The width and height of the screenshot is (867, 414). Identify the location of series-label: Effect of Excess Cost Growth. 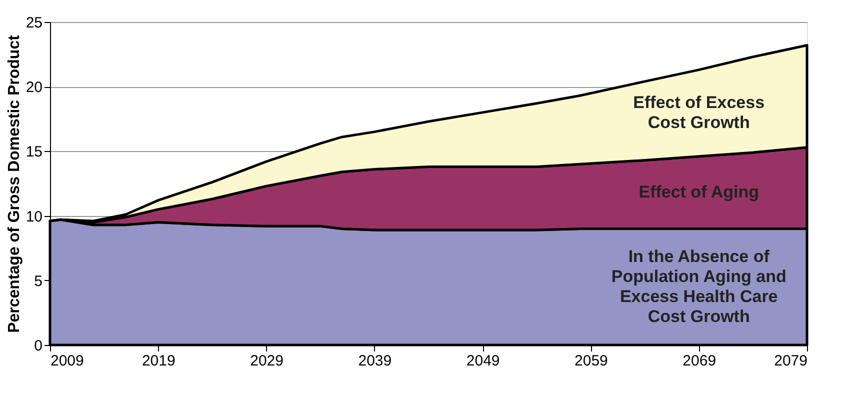
(699, 112).